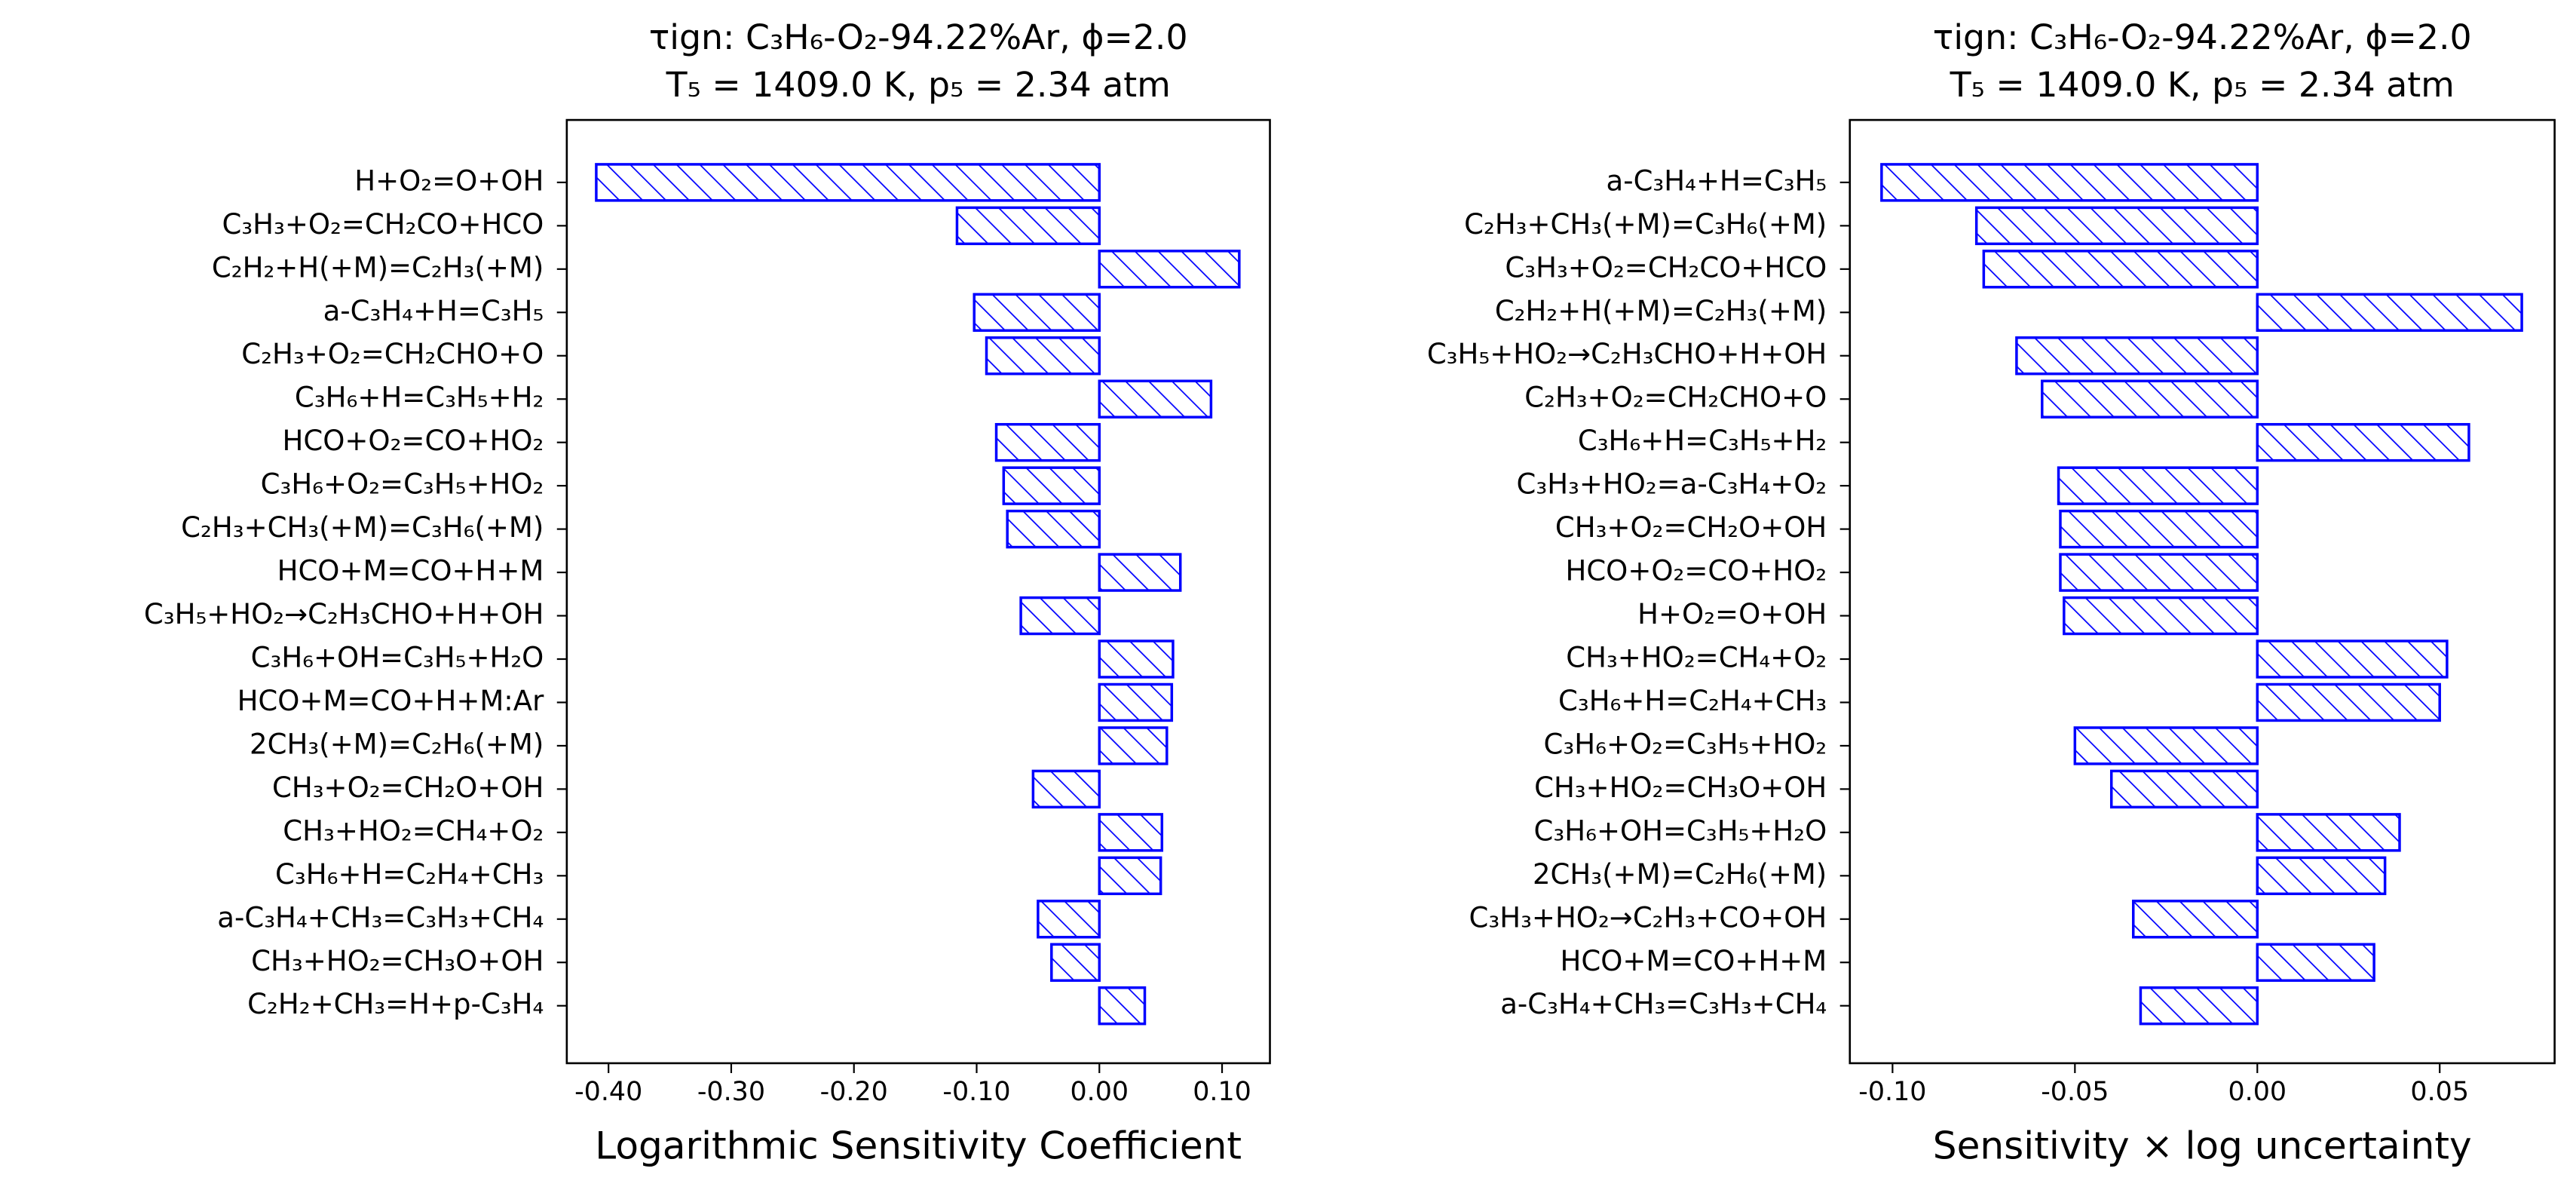  I want to click on y-tick-label: C₃H₃+HO₂=a-C₃H₄+O₂, so click(1672, 484).